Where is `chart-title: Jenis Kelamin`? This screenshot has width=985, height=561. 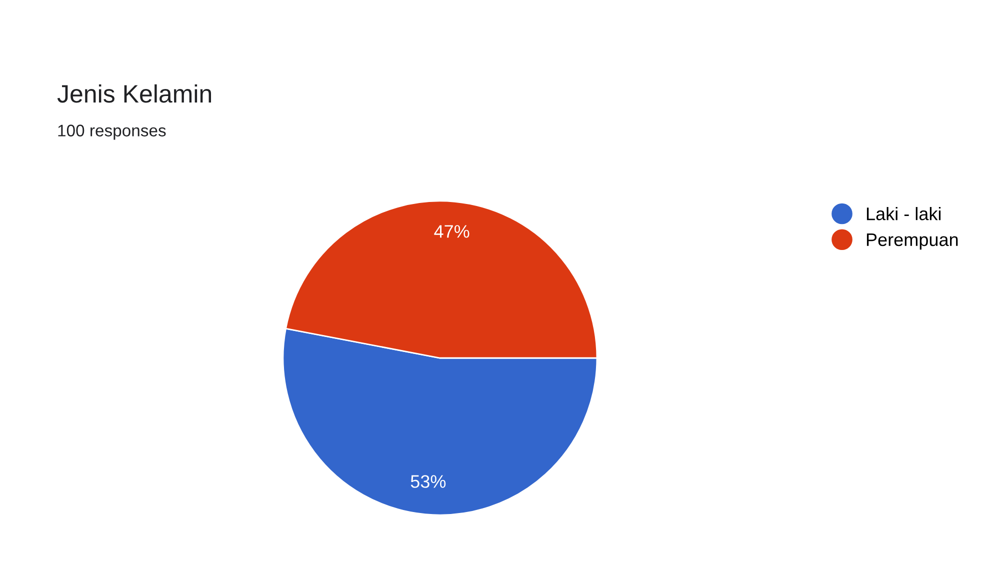 chart-title: Jenis Kelamin is located at coordinates (134, 93).